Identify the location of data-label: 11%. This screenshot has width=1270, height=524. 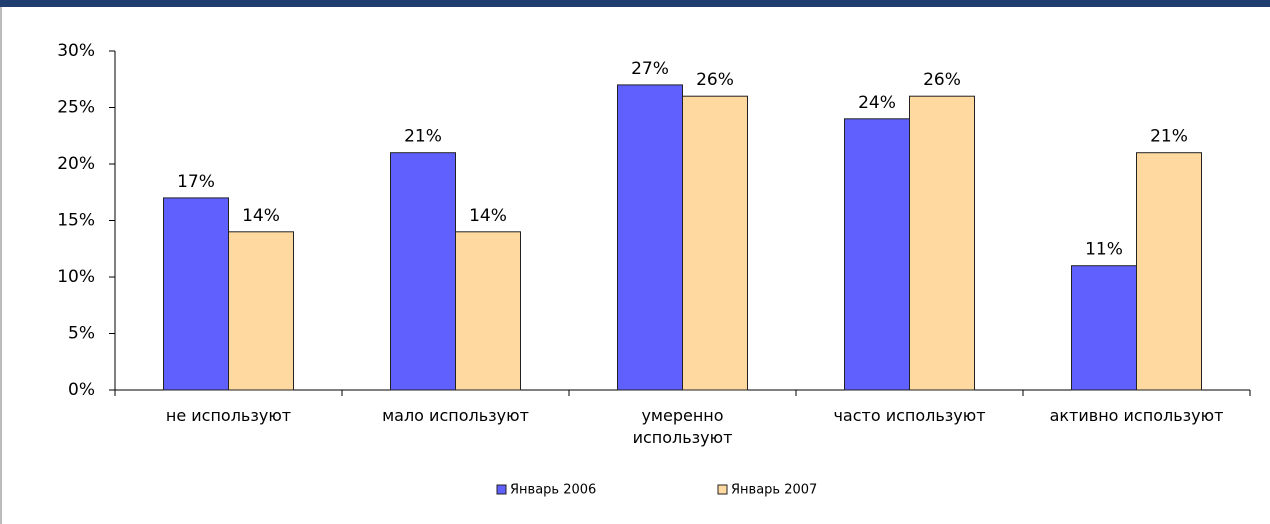
(1104, 250).